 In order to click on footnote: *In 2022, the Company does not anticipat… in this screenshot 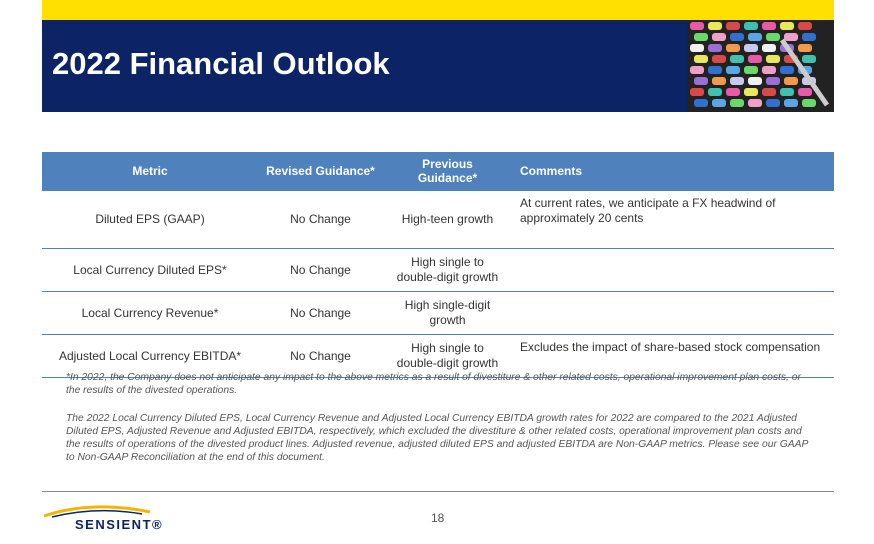, I will do `click(433, 384)`.